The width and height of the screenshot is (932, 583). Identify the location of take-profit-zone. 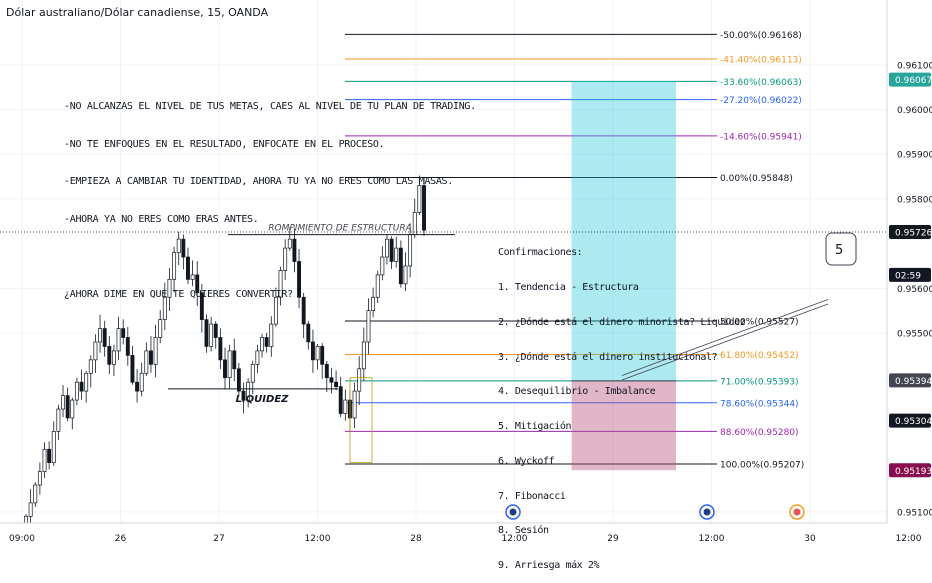
(624, 231).